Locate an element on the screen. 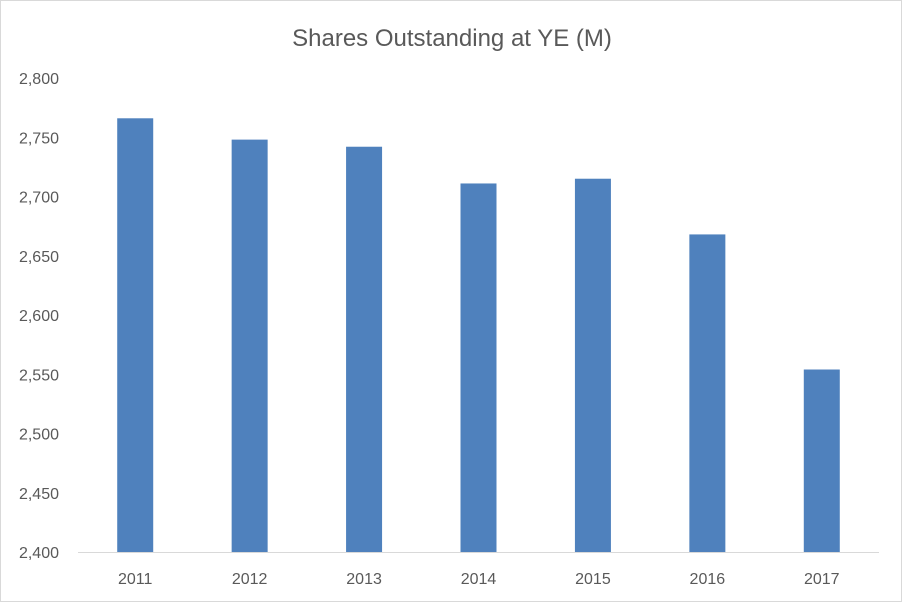  y-tick-label: 2,400 is located at coordinates (39, 553).